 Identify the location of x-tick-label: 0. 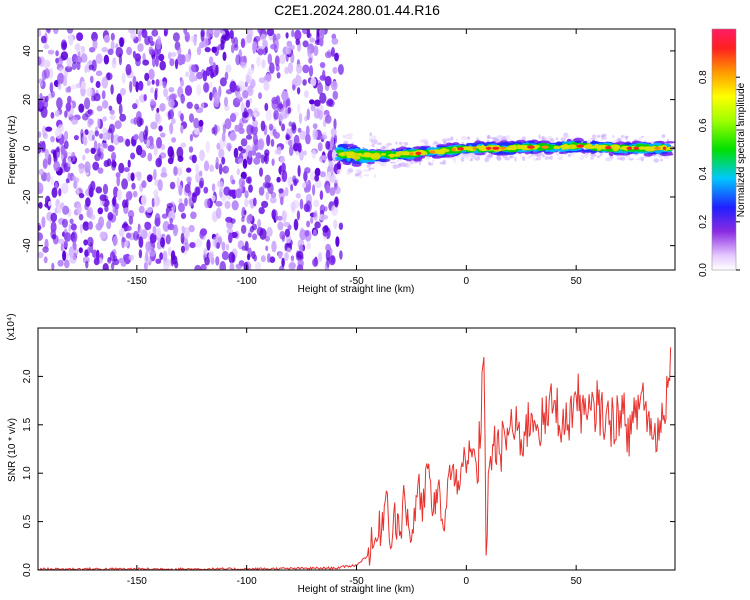
(467, 281).